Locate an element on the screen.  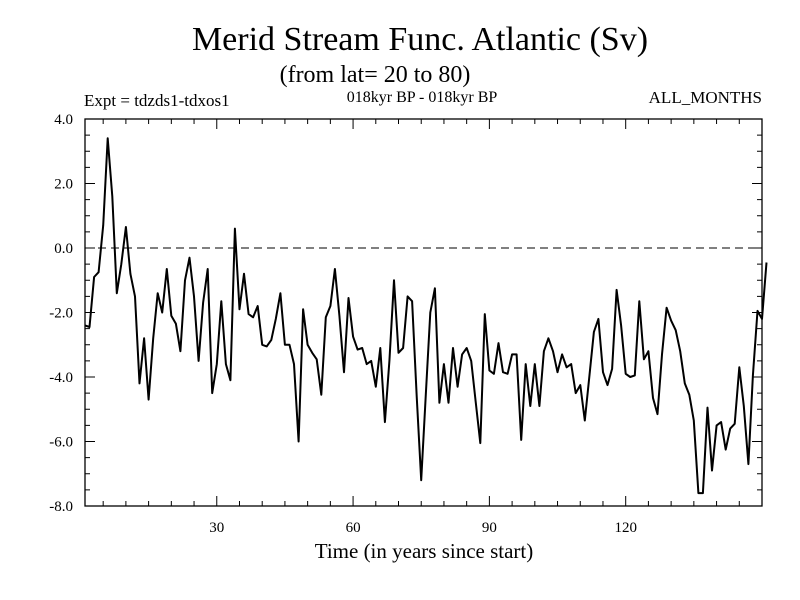
x-tick-label: 90 is located at coordinates (489, 528).